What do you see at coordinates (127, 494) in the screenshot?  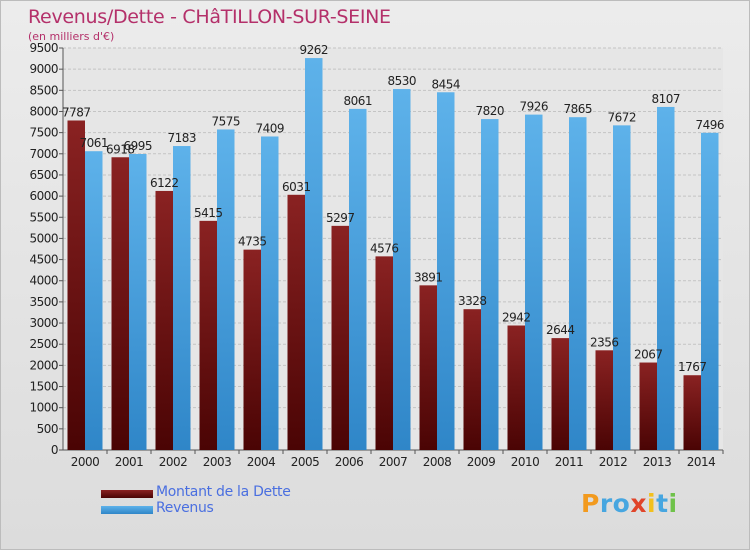 I see `legend-swatch-dette` at bounding box center [127, 494].